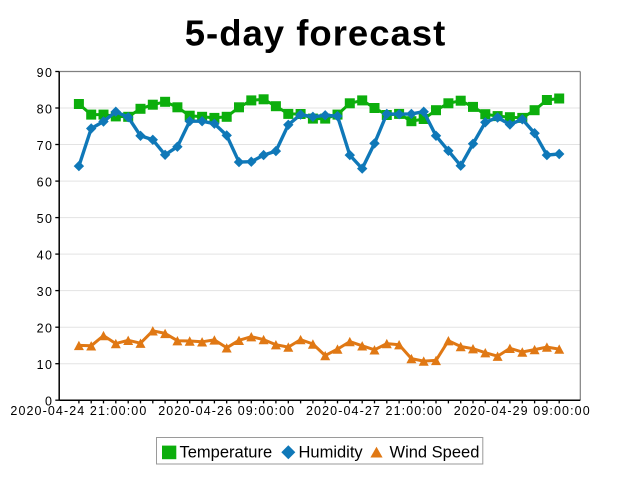 The height and width of the screenshot is (480, 640). I want to click on svg-text: 2020-04-27 21:00:00, so click(374, 411).